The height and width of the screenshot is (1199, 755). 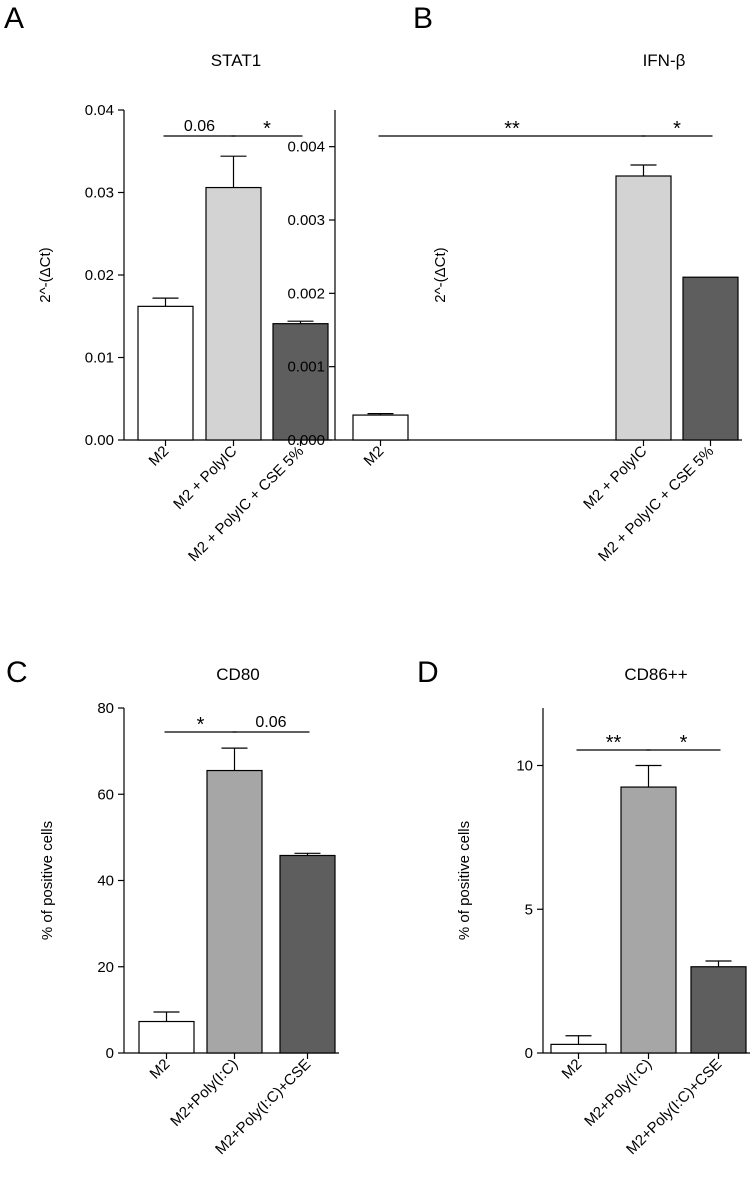 What do you see at coordinates (99, 358) in the screenshot?
I see `y-tick-label: 0.01` at bounding box center [99, 358].